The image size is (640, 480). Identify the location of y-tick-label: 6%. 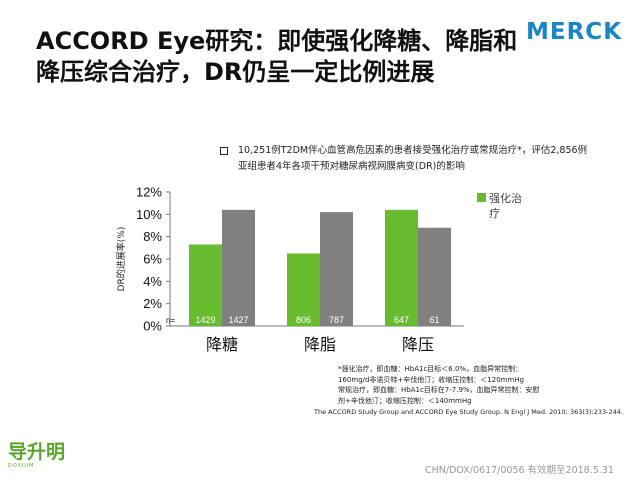
(152, 259).